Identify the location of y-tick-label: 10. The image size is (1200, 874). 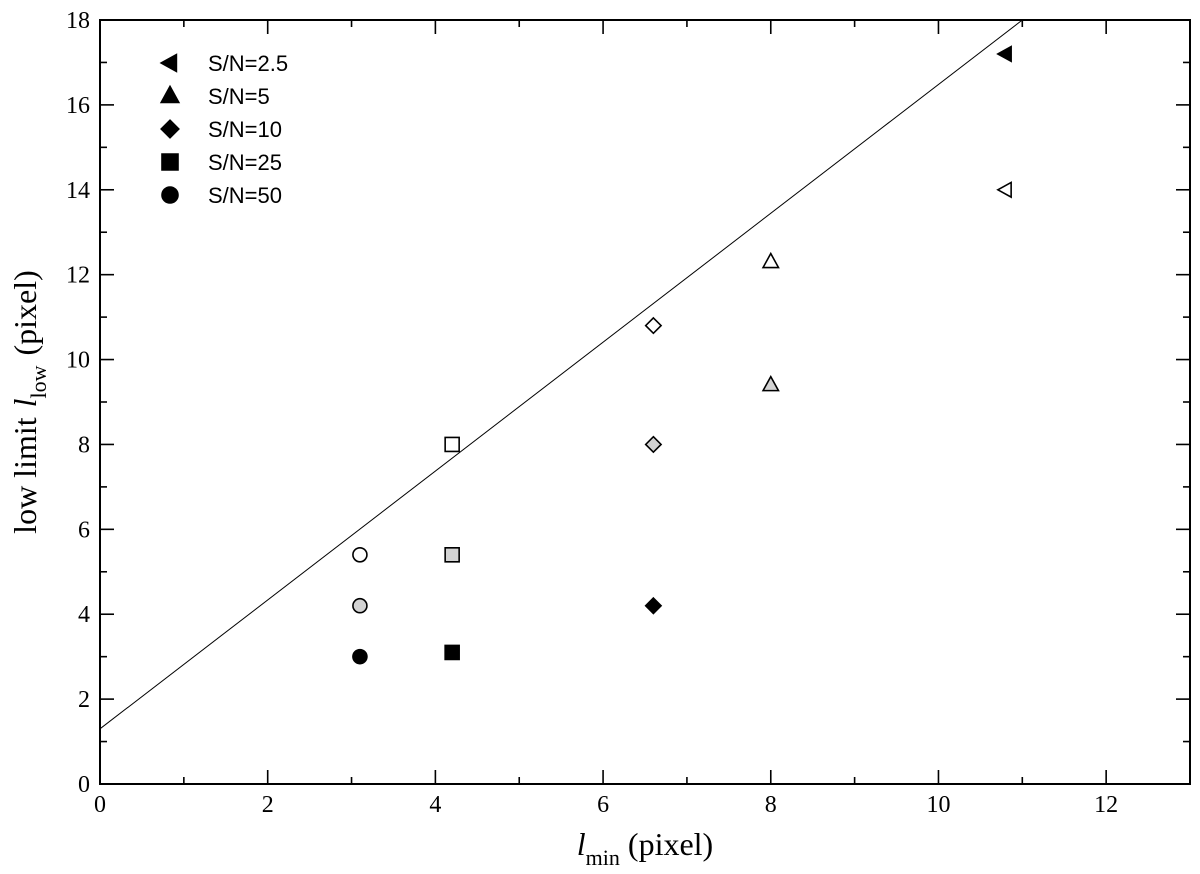
(78, 361).